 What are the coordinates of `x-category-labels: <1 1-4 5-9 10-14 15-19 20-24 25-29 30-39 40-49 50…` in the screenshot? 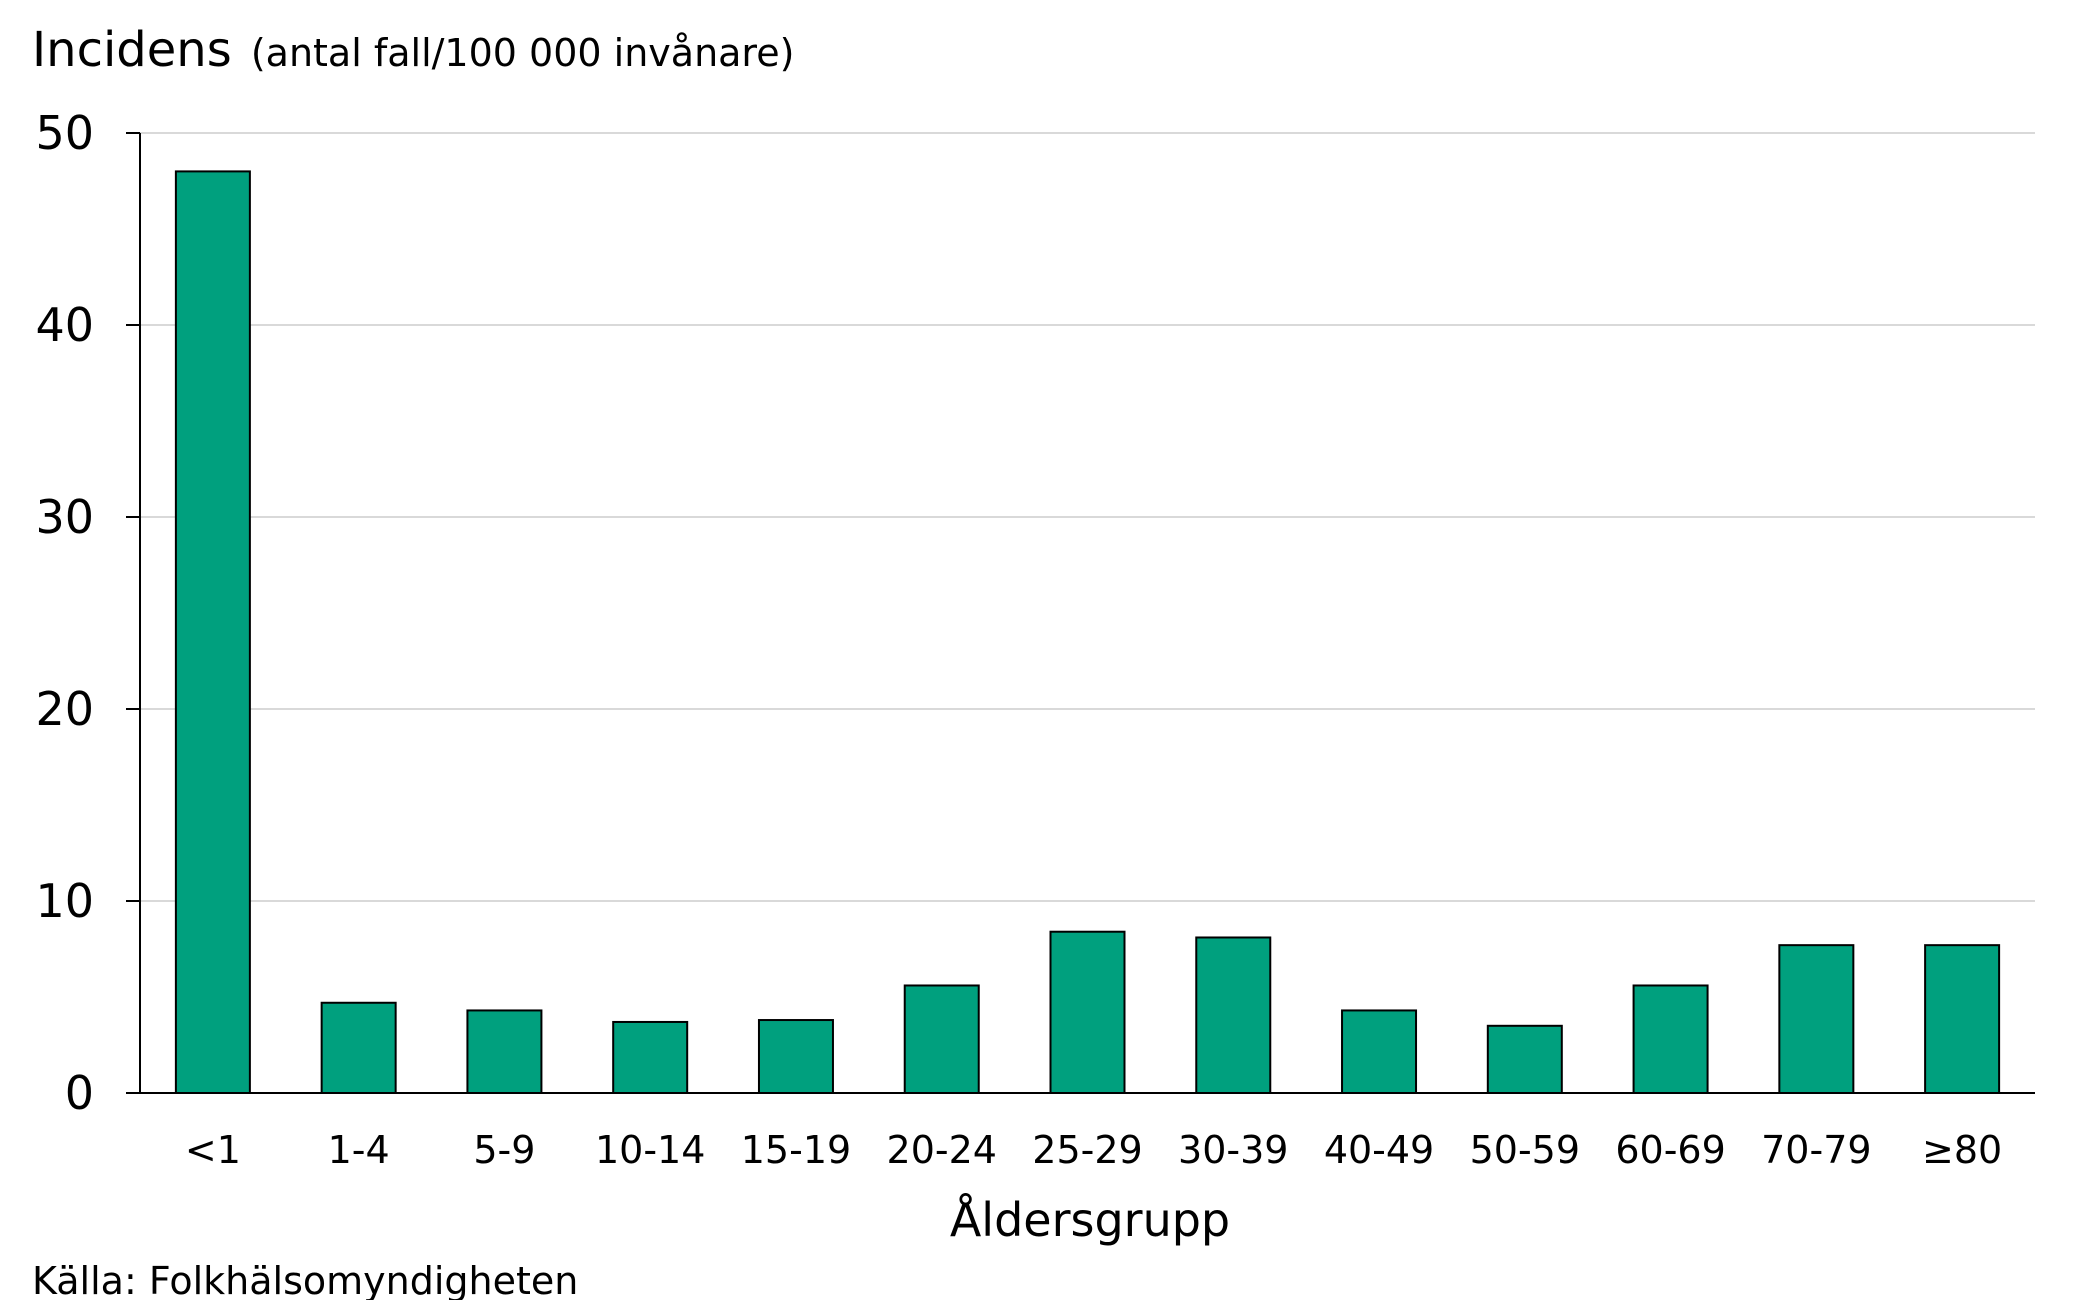 It's located at (1093, 1150).